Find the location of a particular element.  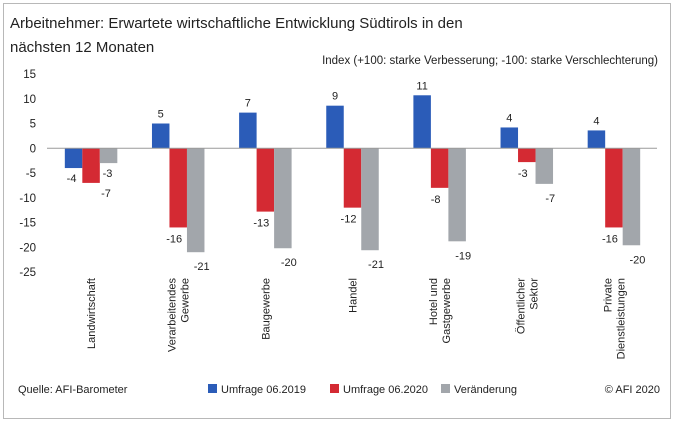

data-label: -4 is located at coordinates (72, 179).